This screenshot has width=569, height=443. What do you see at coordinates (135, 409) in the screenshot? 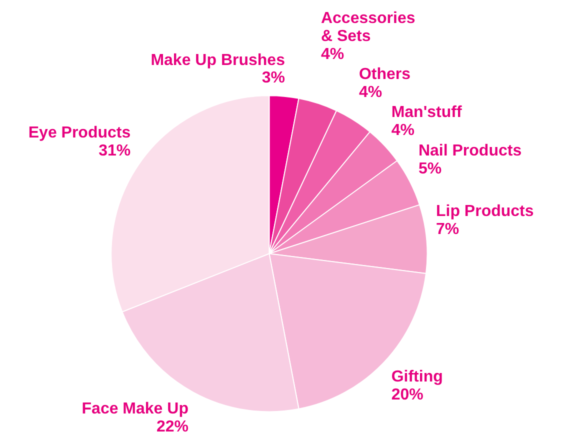
I see `slice-label: Face Make Up` at bounding box center [135, 409].